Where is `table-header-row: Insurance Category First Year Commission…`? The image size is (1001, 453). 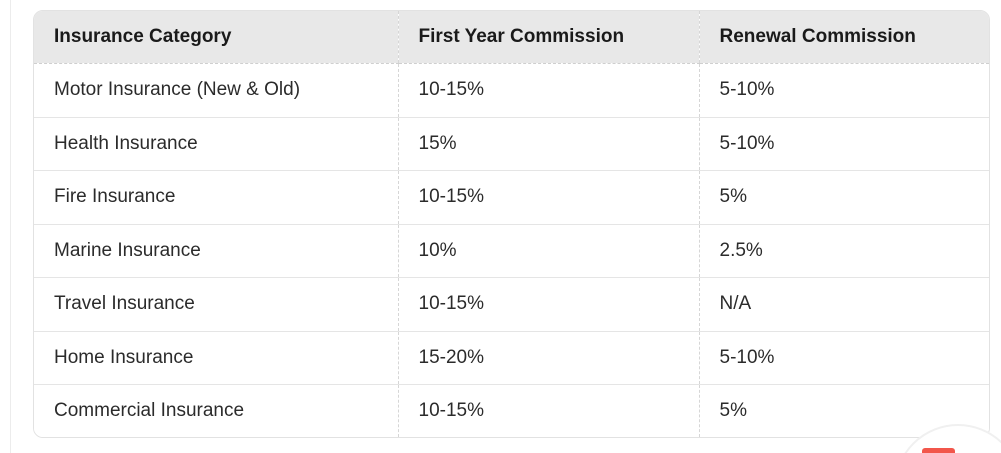
table-header-row: Insurance Category First Year Commission… is located at coordinates (511, 37).